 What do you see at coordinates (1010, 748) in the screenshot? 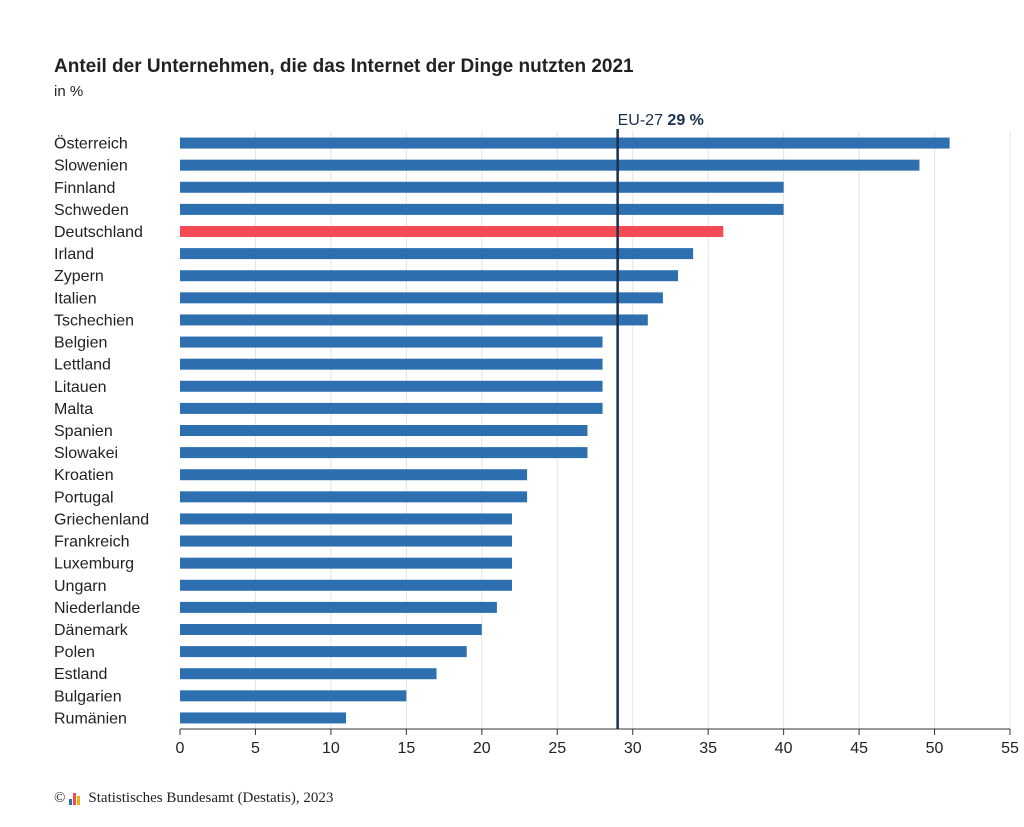
I see `x-tick-label: 55` at bounding box center [1010, 748].